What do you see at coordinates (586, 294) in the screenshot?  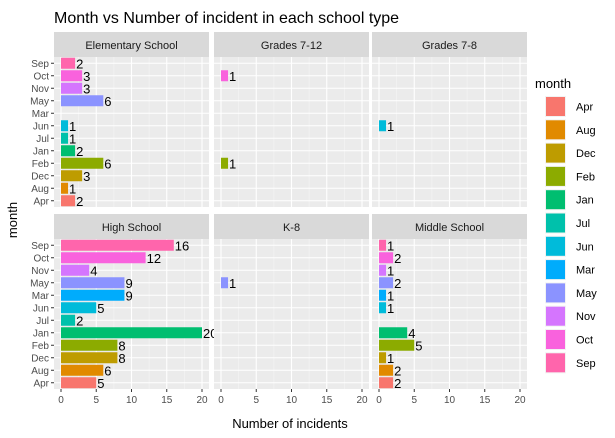 I see `legend-label: May` at bounding box center [586, 294].